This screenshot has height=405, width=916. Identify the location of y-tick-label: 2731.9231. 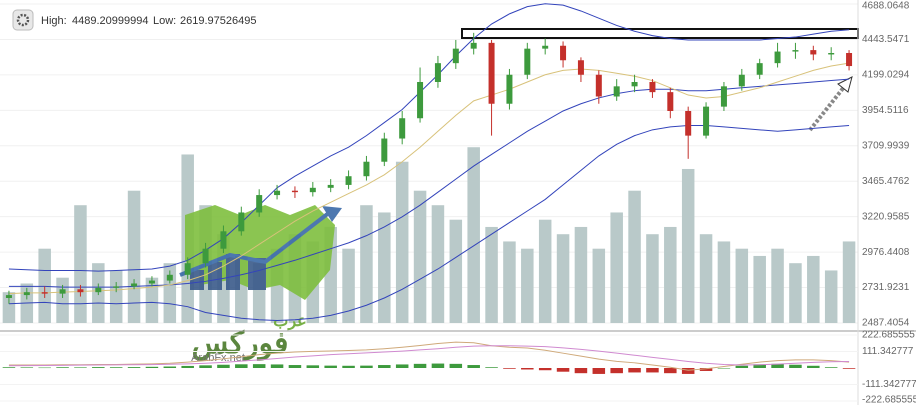
(886, 287).